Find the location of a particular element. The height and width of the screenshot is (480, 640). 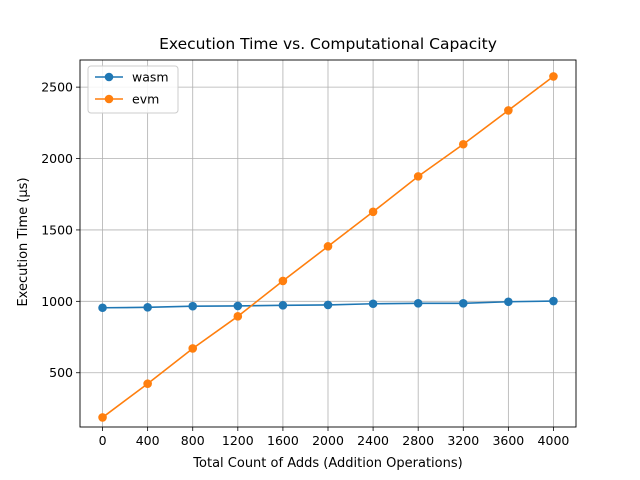

x-tick-label: 2000 is located at coordinates (328, 440).